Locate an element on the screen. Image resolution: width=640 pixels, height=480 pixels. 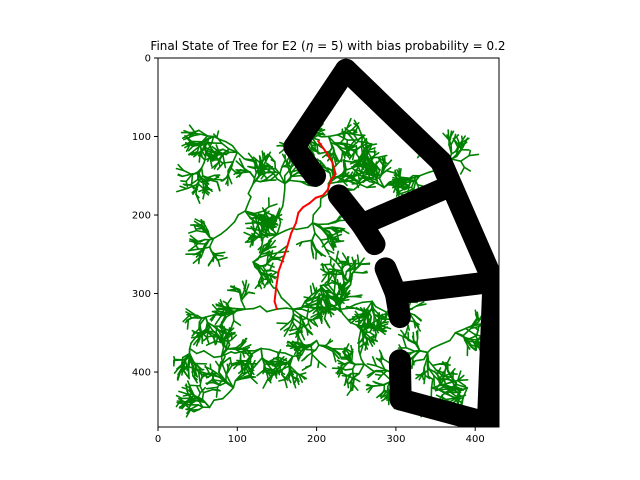
y-tick-label: 0 is located at coordinates (148, 59).